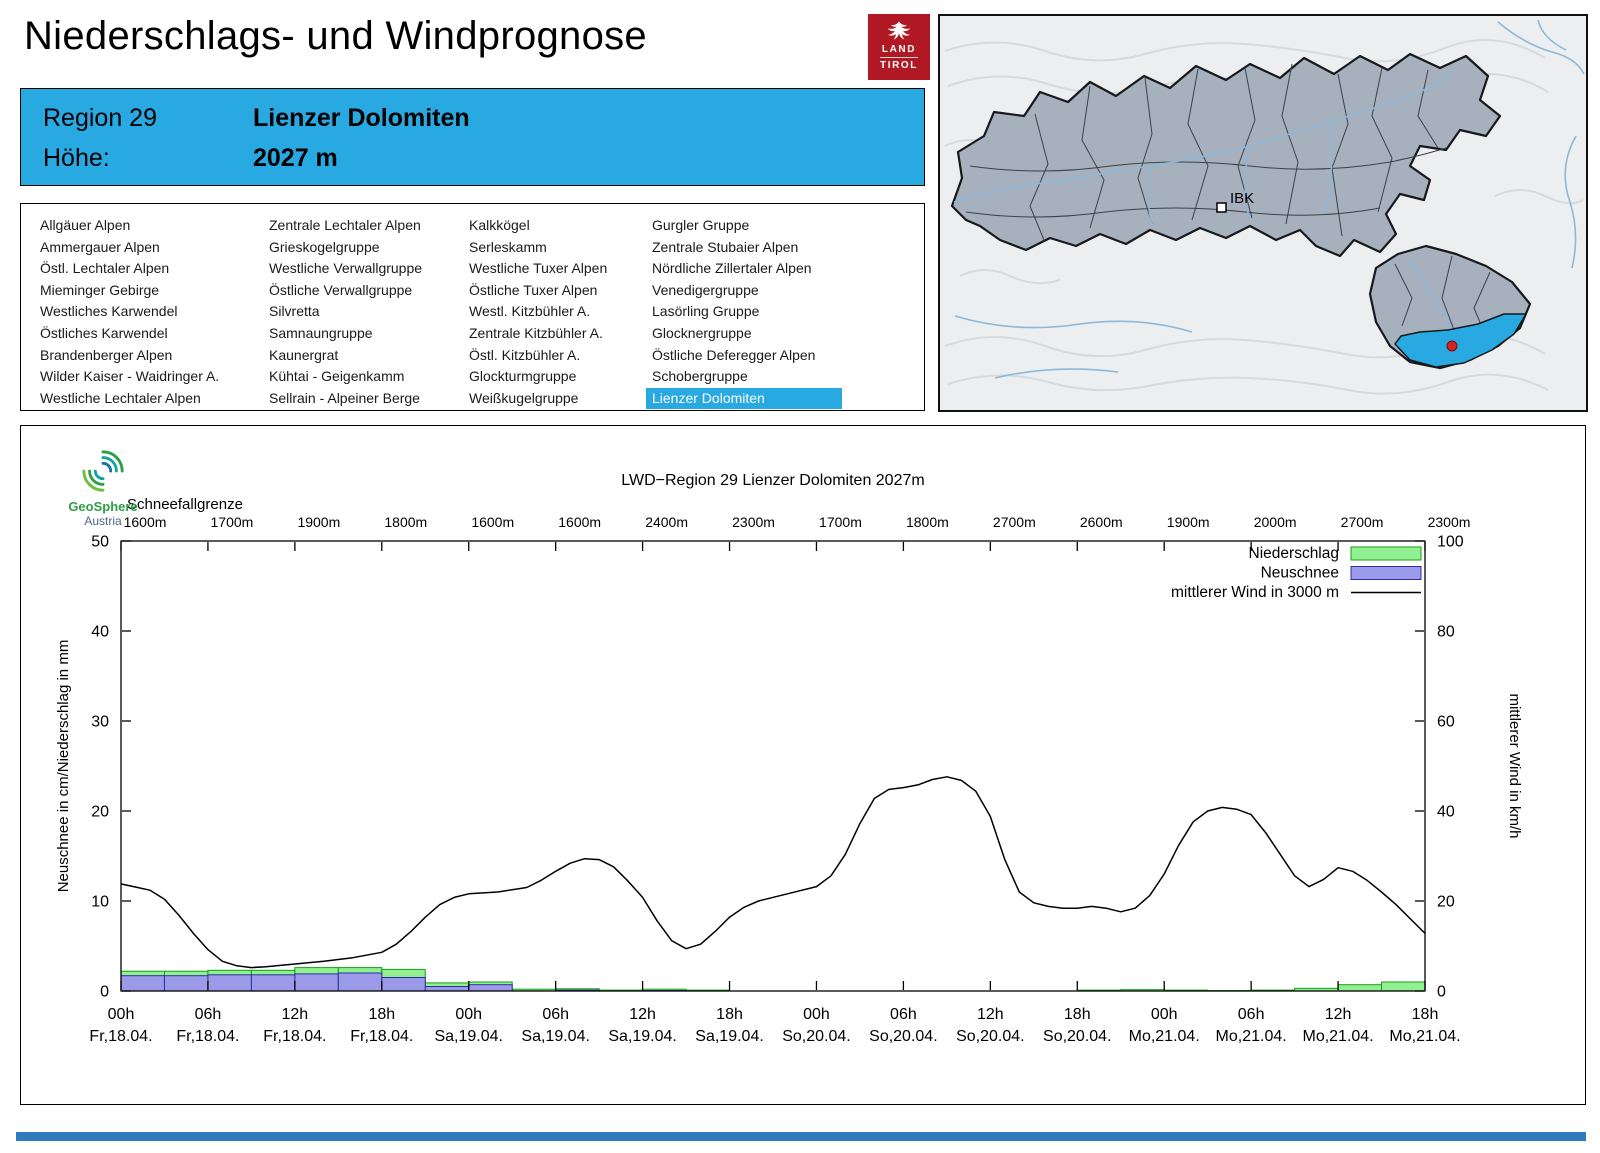 This screenshot has width=1600, height=1153. Describe the element at coordinates (104, 332) in the screenshot. I see `region-list-item: Östliches Karwendel` at that location.